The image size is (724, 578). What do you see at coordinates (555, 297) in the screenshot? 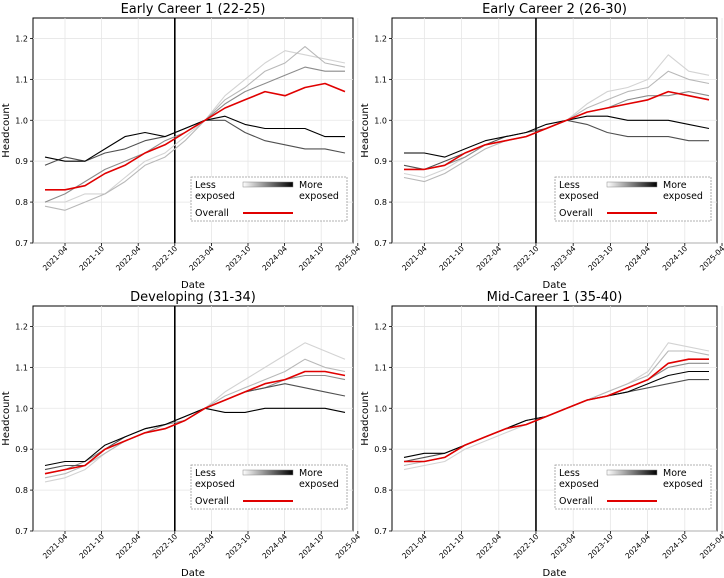
I see `chart-title: Mid-Career 1 (35-40)` at bounding box center [555, 297].